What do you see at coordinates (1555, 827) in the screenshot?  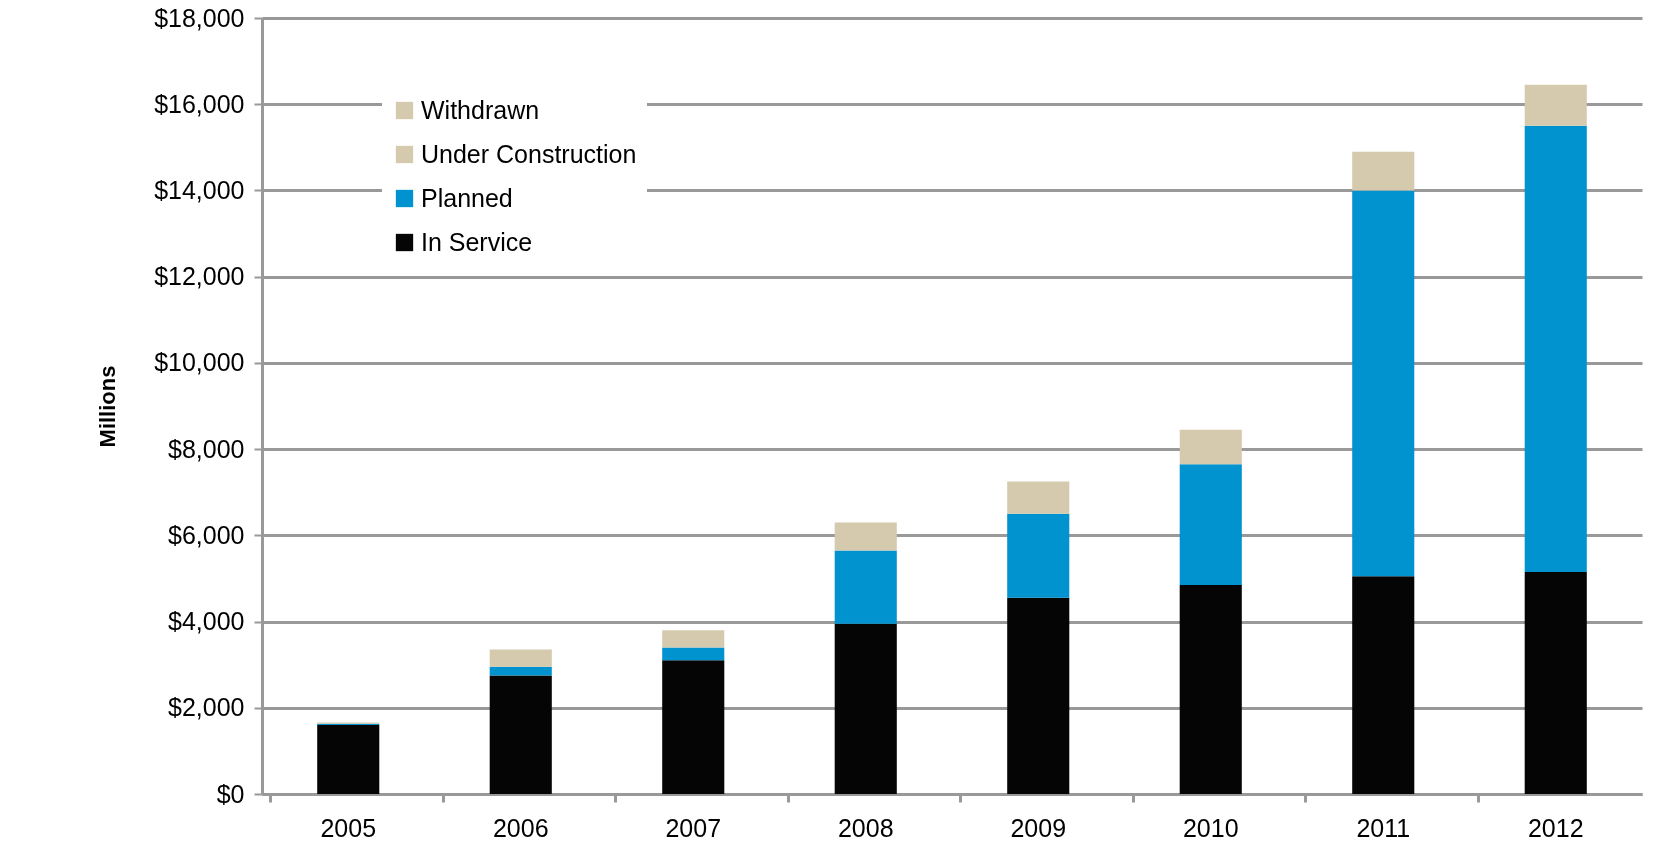 I see `x-tick-label: 2012` at bounding box center [1555, 827].